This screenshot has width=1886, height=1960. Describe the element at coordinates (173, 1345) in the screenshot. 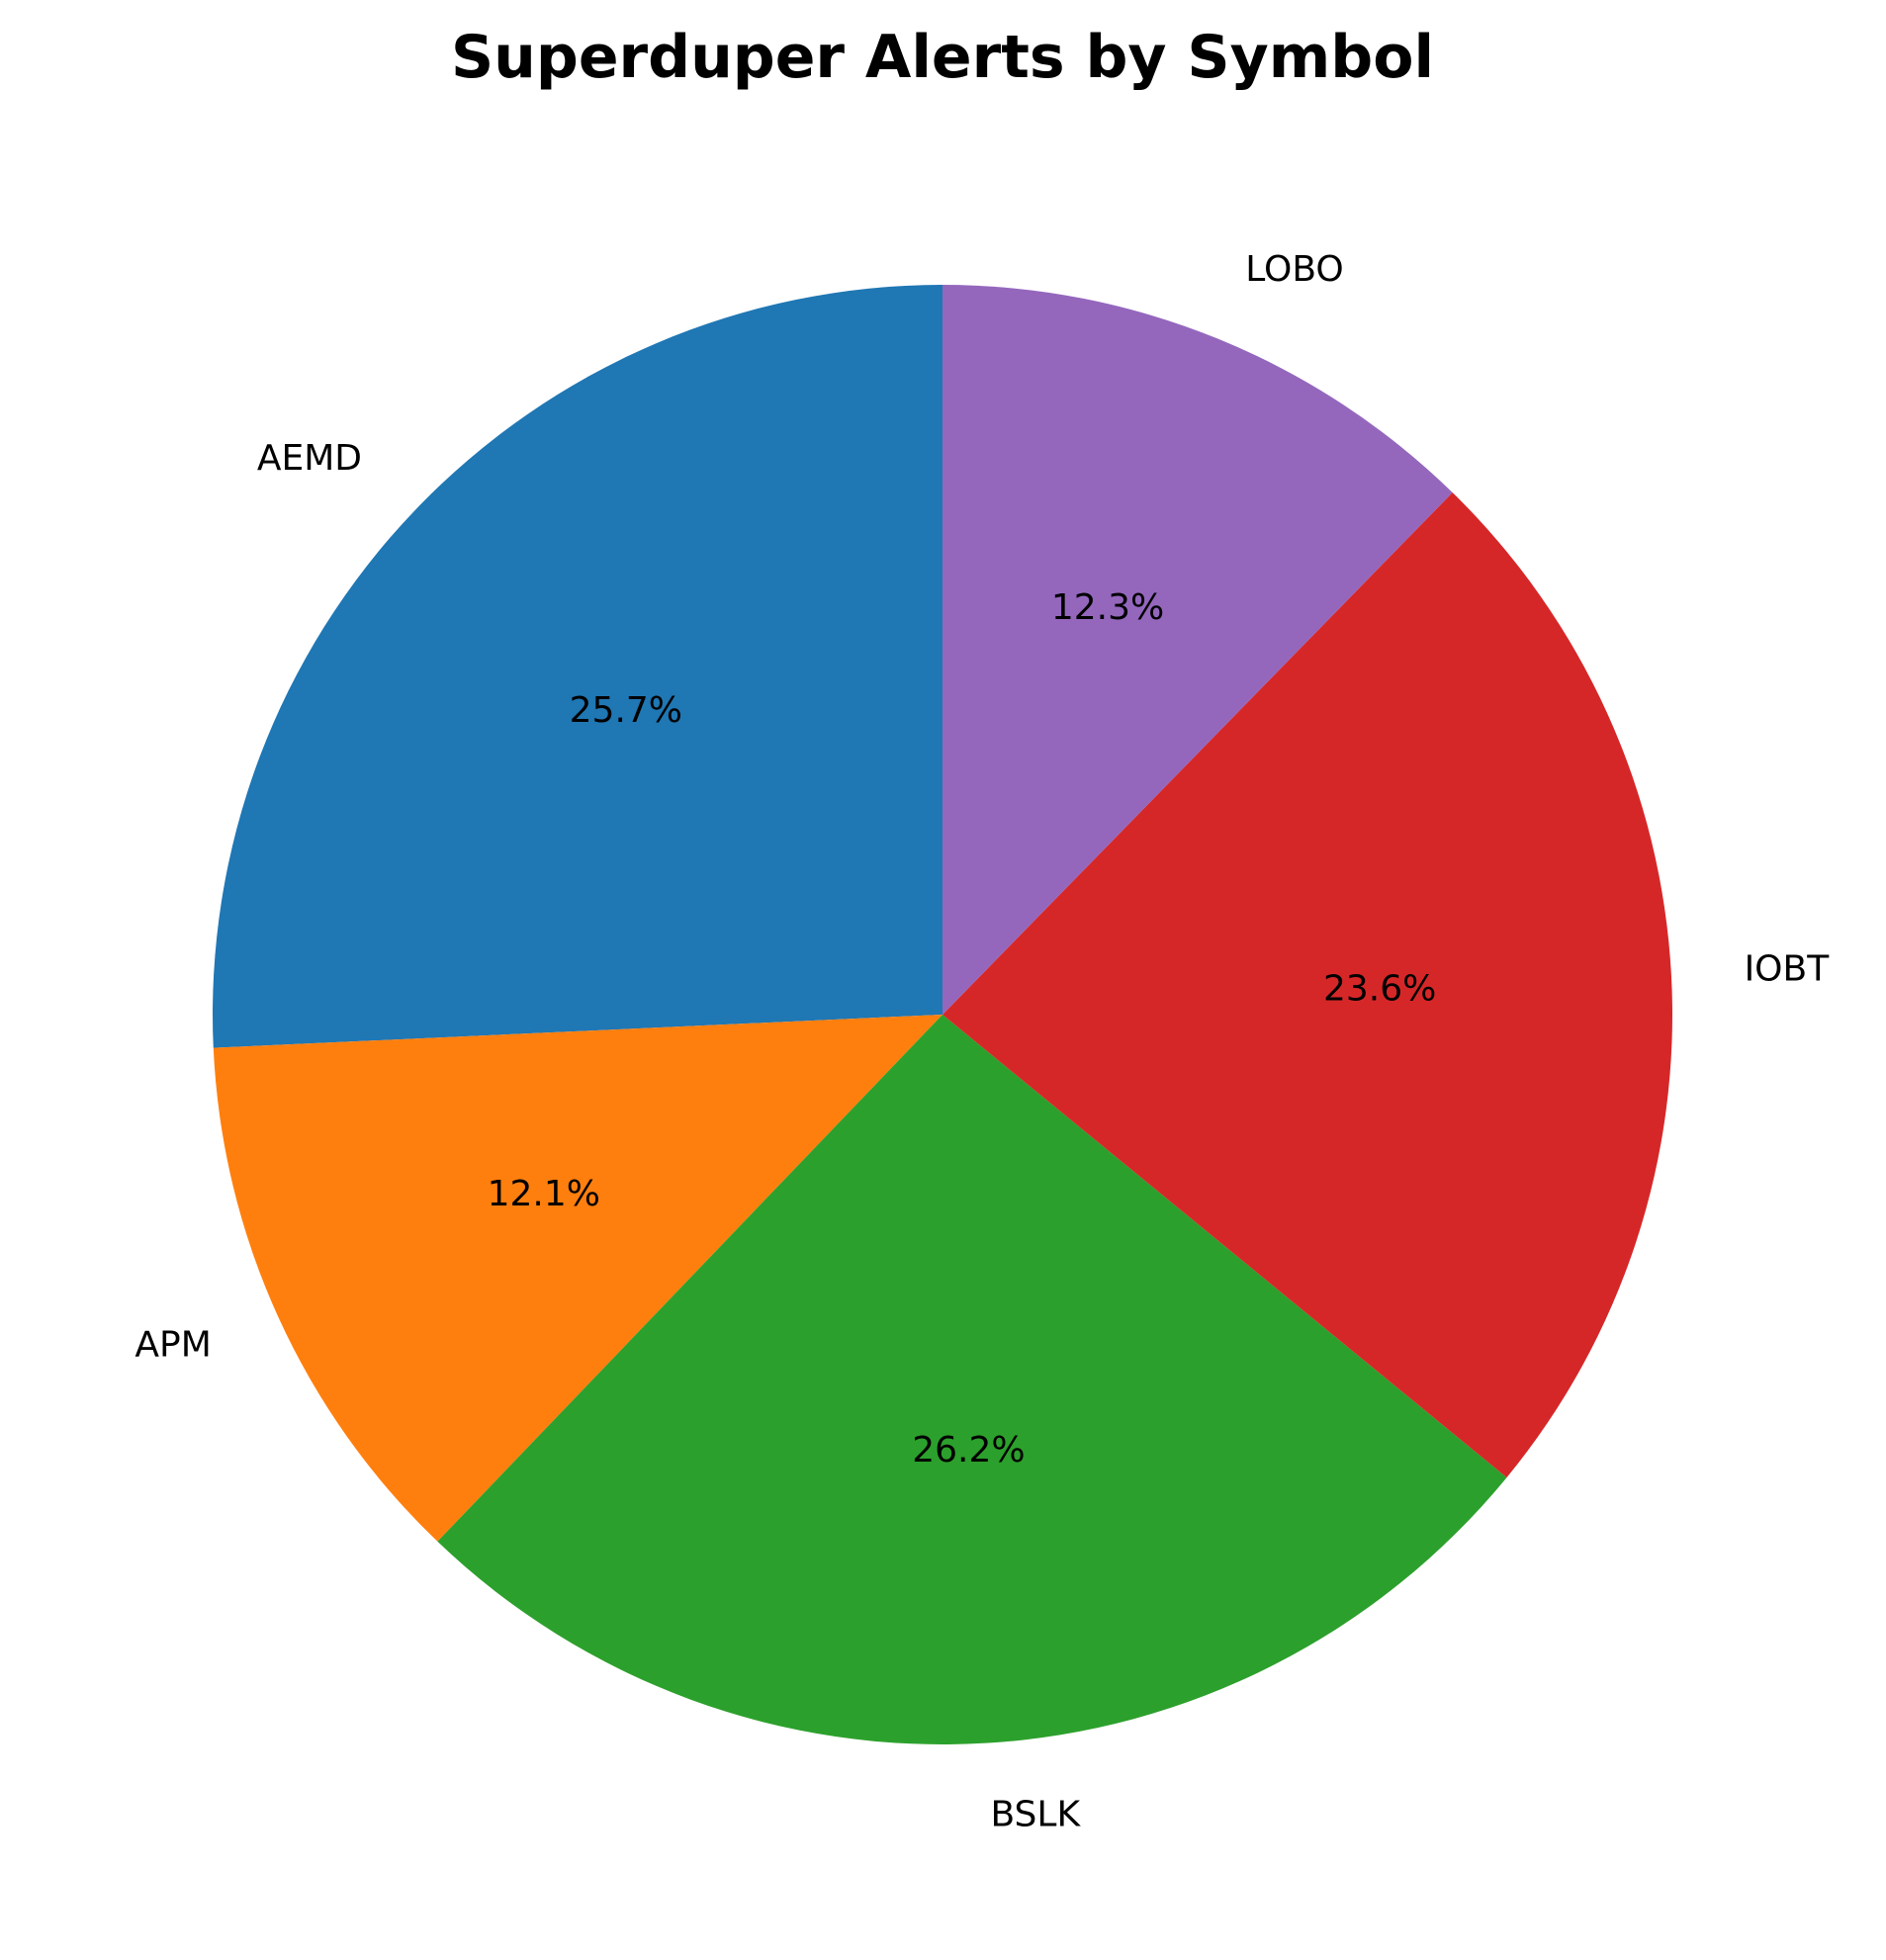

I see `slice-label-apm: APM` at that location.